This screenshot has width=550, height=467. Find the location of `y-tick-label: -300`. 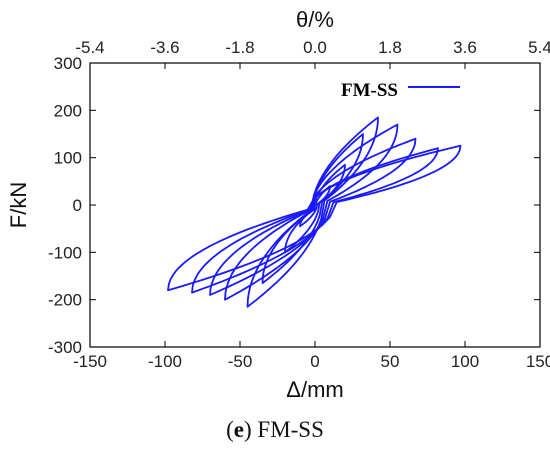

y-tick-label: -300 is located at coordinates (65, 347).